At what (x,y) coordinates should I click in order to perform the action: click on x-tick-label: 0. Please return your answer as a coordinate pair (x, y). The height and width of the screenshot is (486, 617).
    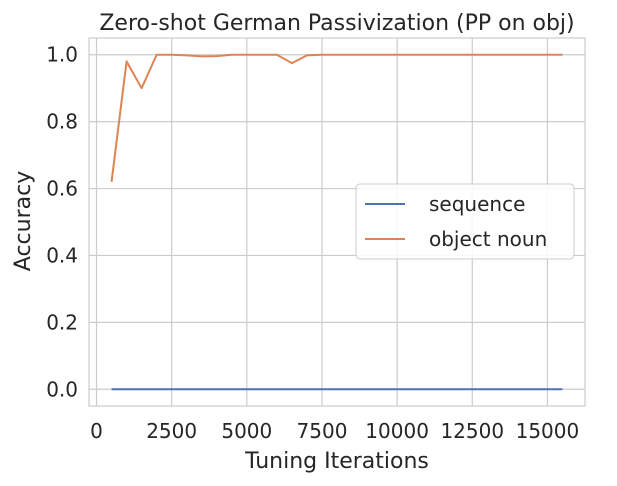
    Looking at the image, I should click on (96, 431).